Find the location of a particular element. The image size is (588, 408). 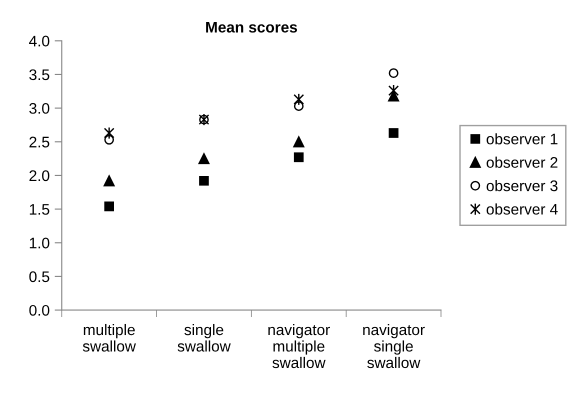

legend-label: observer 3 is located at coordinates (522, 186).